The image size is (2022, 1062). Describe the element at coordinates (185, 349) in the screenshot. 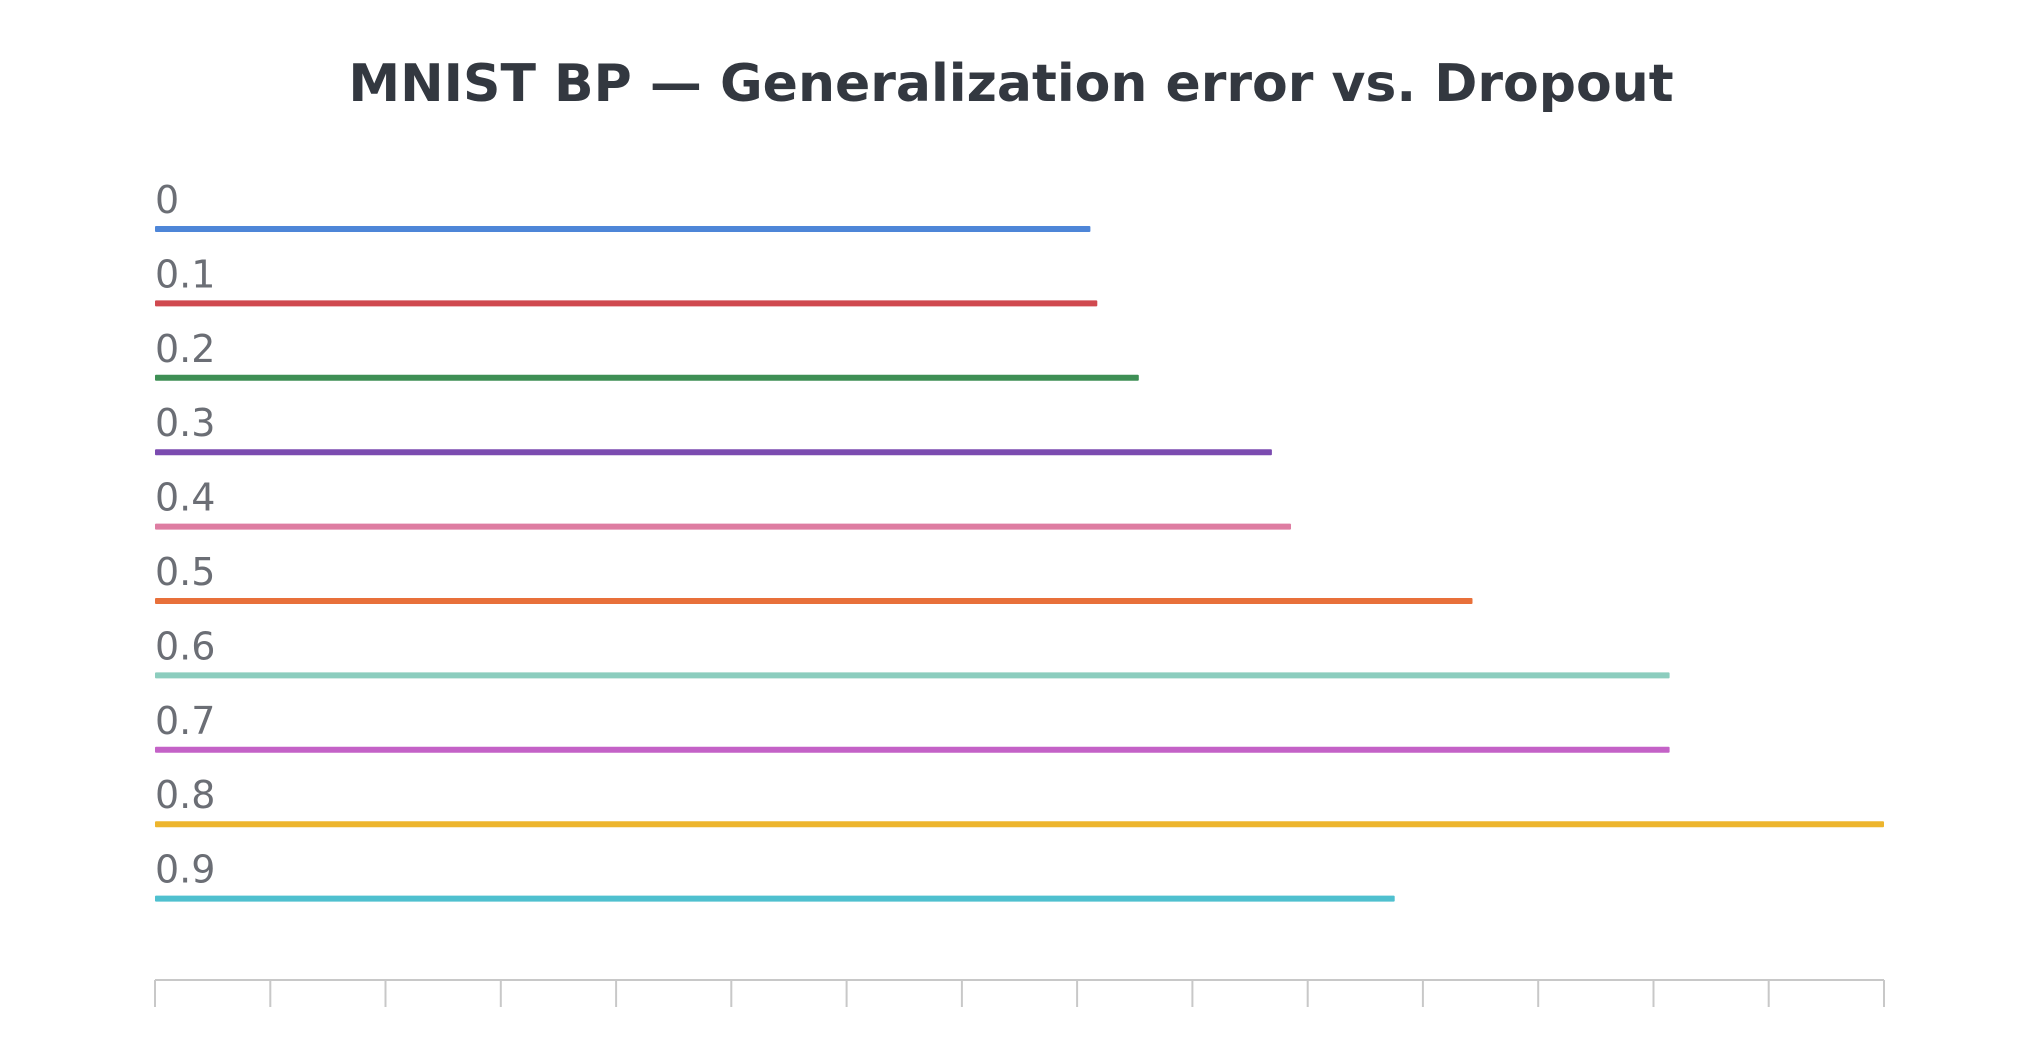

I see `category-label: 0.2` at that location.